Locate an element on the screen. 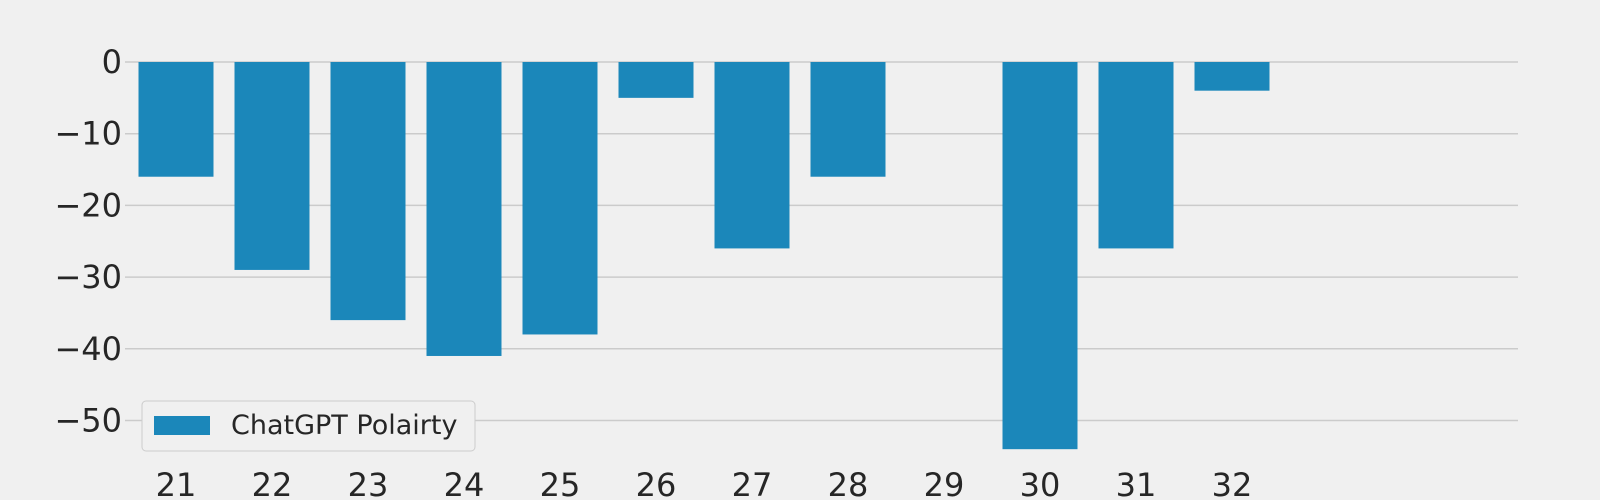  legend-swatch is located at coordinates (182, 425).